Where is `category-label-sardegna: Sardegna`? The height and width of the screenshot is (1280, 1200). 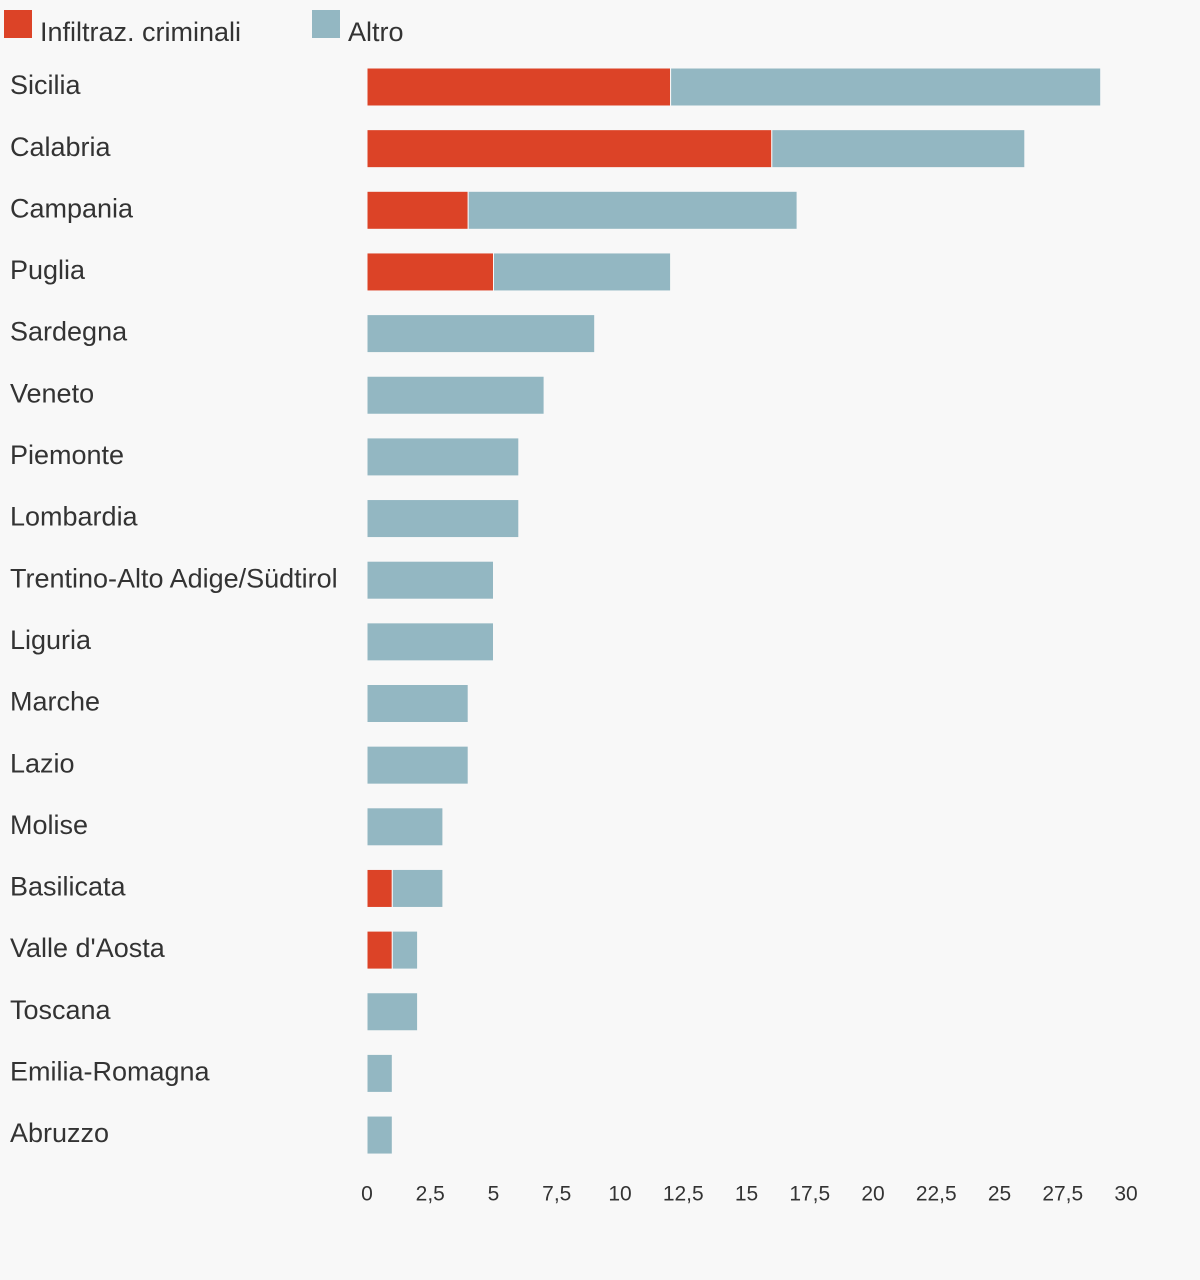 category-label-sardegna: Sardegna is located at coordinates (69, 332).